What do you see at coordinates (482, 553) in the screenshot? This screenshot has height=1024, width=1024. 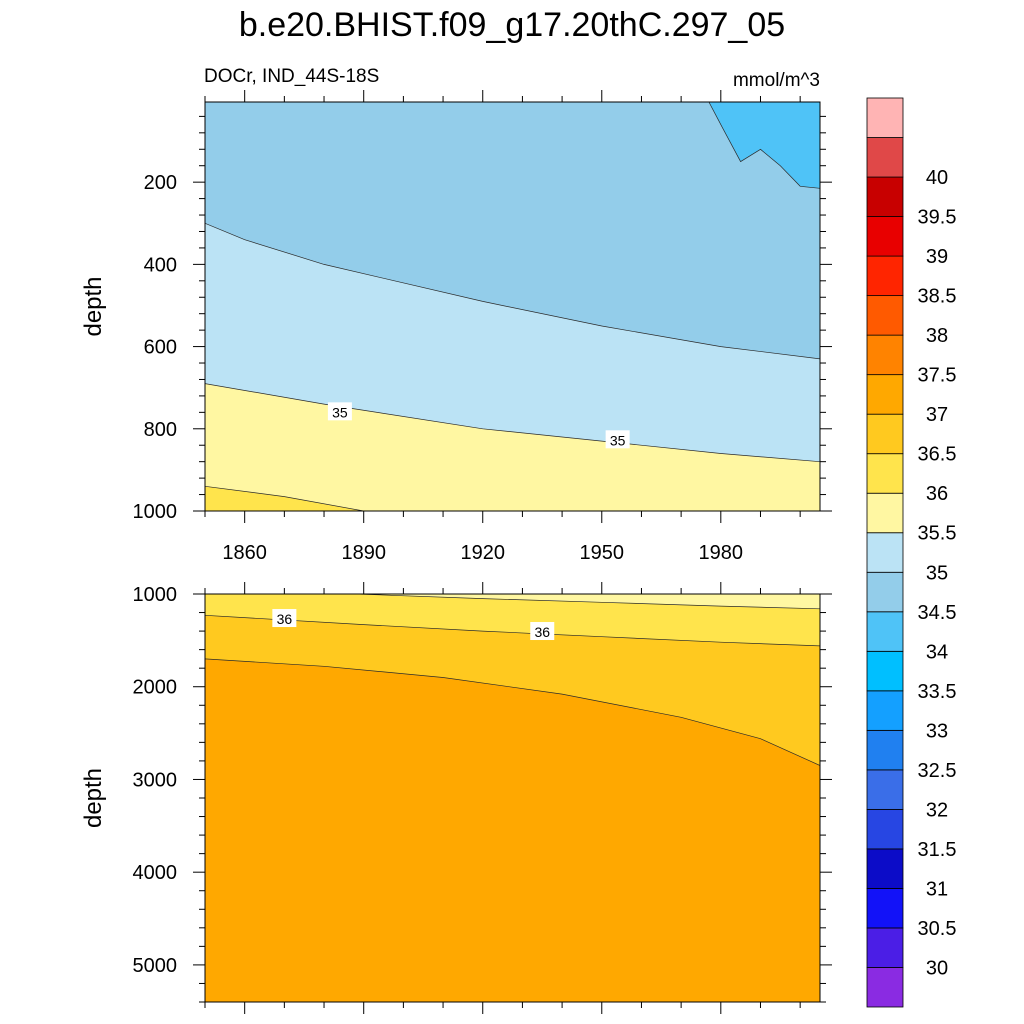 I see `x-tick-label: 1920` at bounding box center [482, 553].